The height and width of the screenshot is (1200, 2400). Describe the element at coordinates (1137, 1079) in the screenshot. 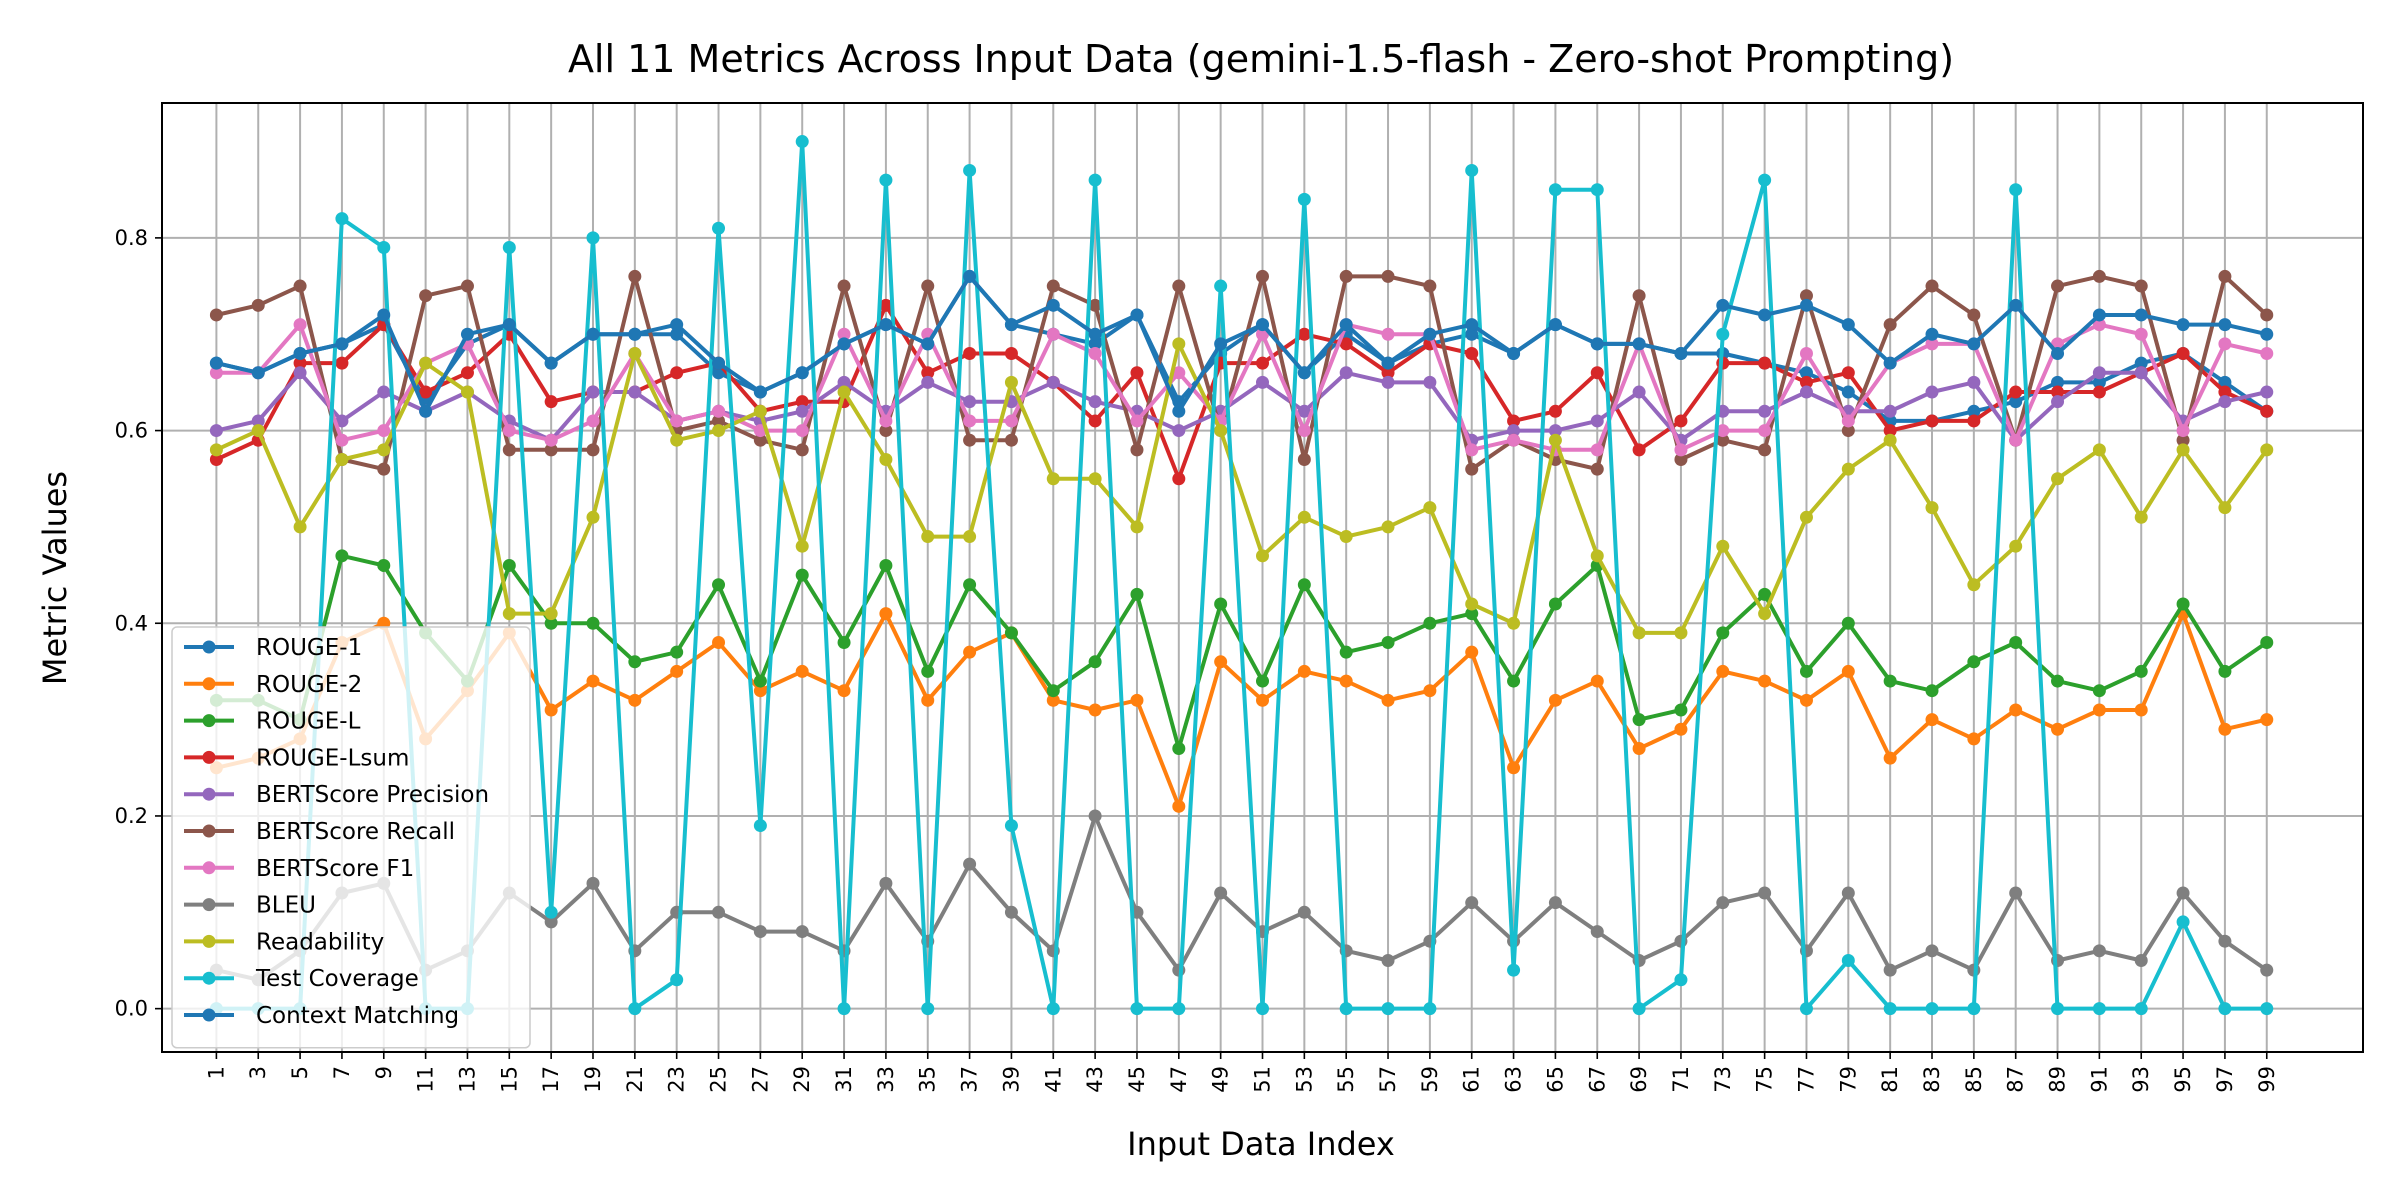

I see `x-tick-label: 45` at that location.